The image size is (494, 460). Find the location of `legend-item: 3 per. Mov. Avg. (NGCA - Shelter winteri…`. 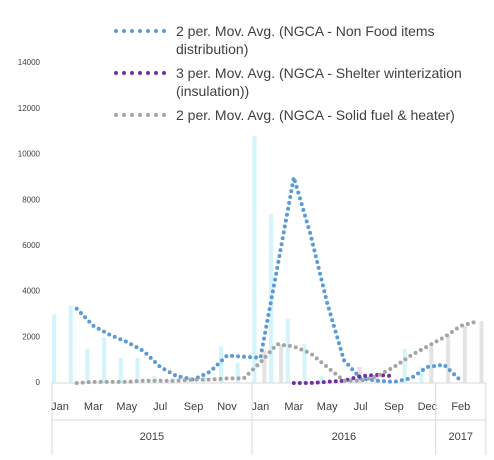

legend-item: 3 per. Mov. Avg. (NGCA - Shelter winteri… is located at coordinates (303, 82).